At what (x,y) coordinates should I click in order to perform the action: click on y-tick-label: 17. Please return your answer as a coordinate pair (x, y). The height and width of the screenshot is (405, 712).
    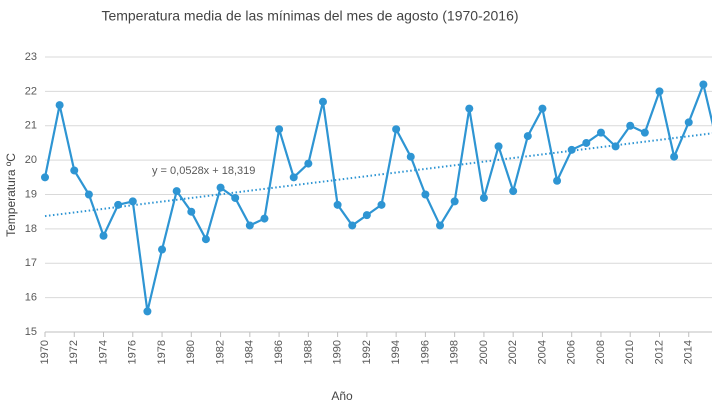
    Looking at the image, I should click on (31, 263).